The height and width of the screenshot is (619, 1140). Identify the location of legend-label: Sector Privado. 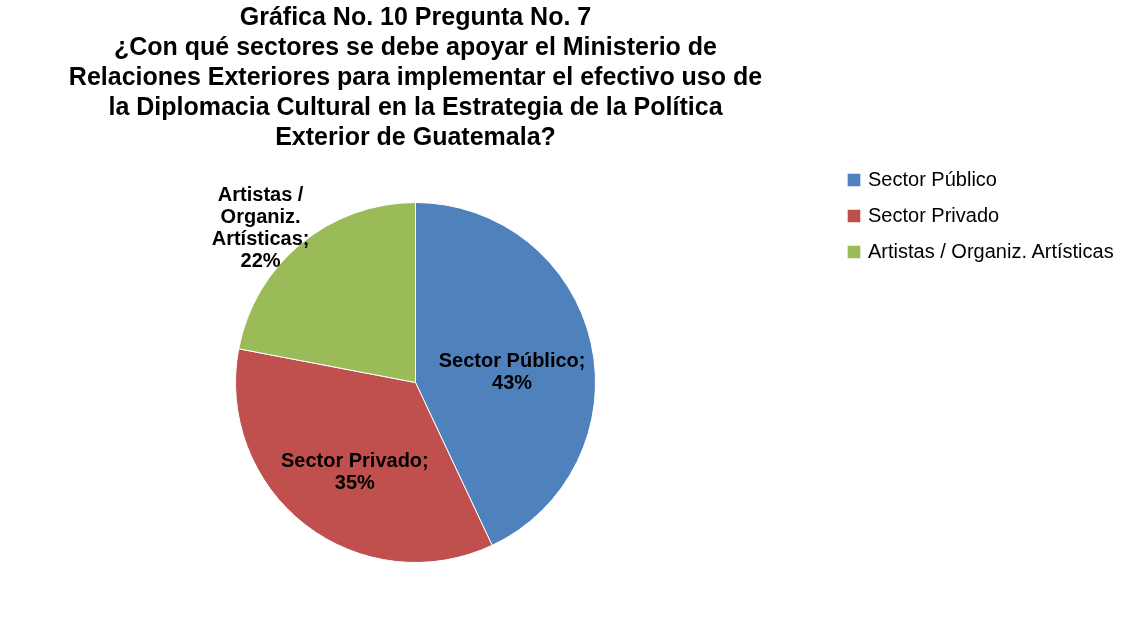
(934, 215).